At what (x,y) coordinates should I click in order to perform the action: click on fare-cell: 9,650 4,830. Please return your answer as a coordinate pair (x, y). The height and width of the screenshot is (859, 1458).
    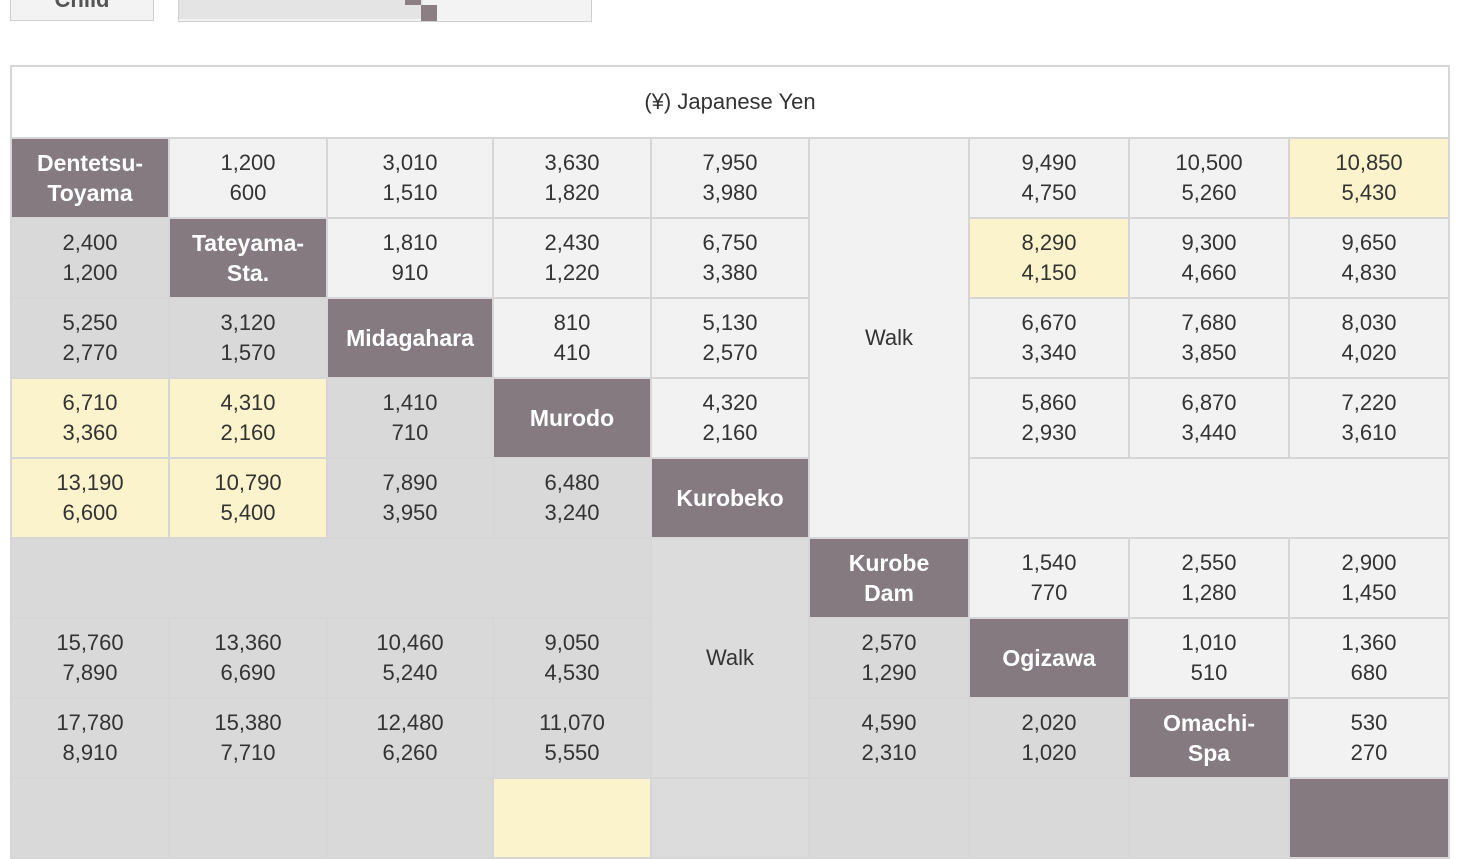
    Looking at the image, I should click on (1369, 258).